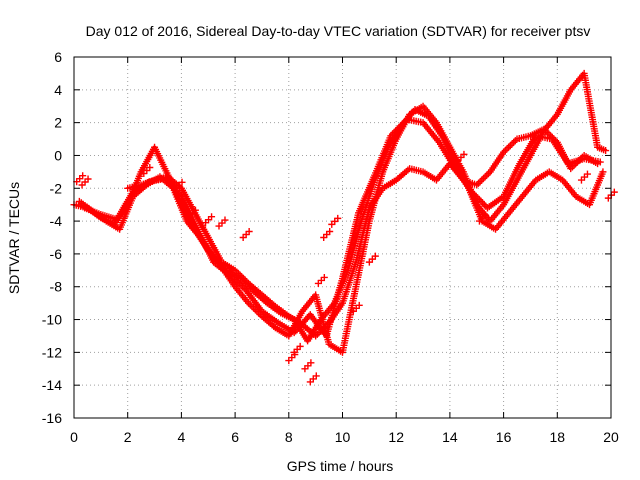 The width and height of the screenshot is (640, 480). I want to click on x-tick-label: 2, so click(128, 437).